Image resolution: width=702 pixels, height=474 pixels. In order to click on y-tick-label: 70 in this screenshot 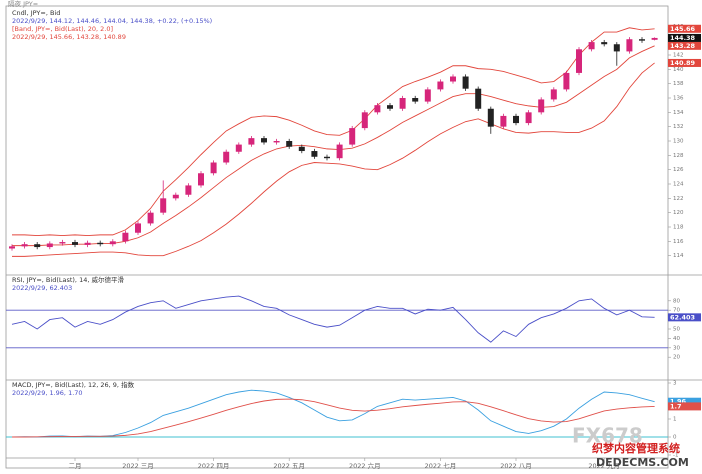, I will do `click(676, 311)`.